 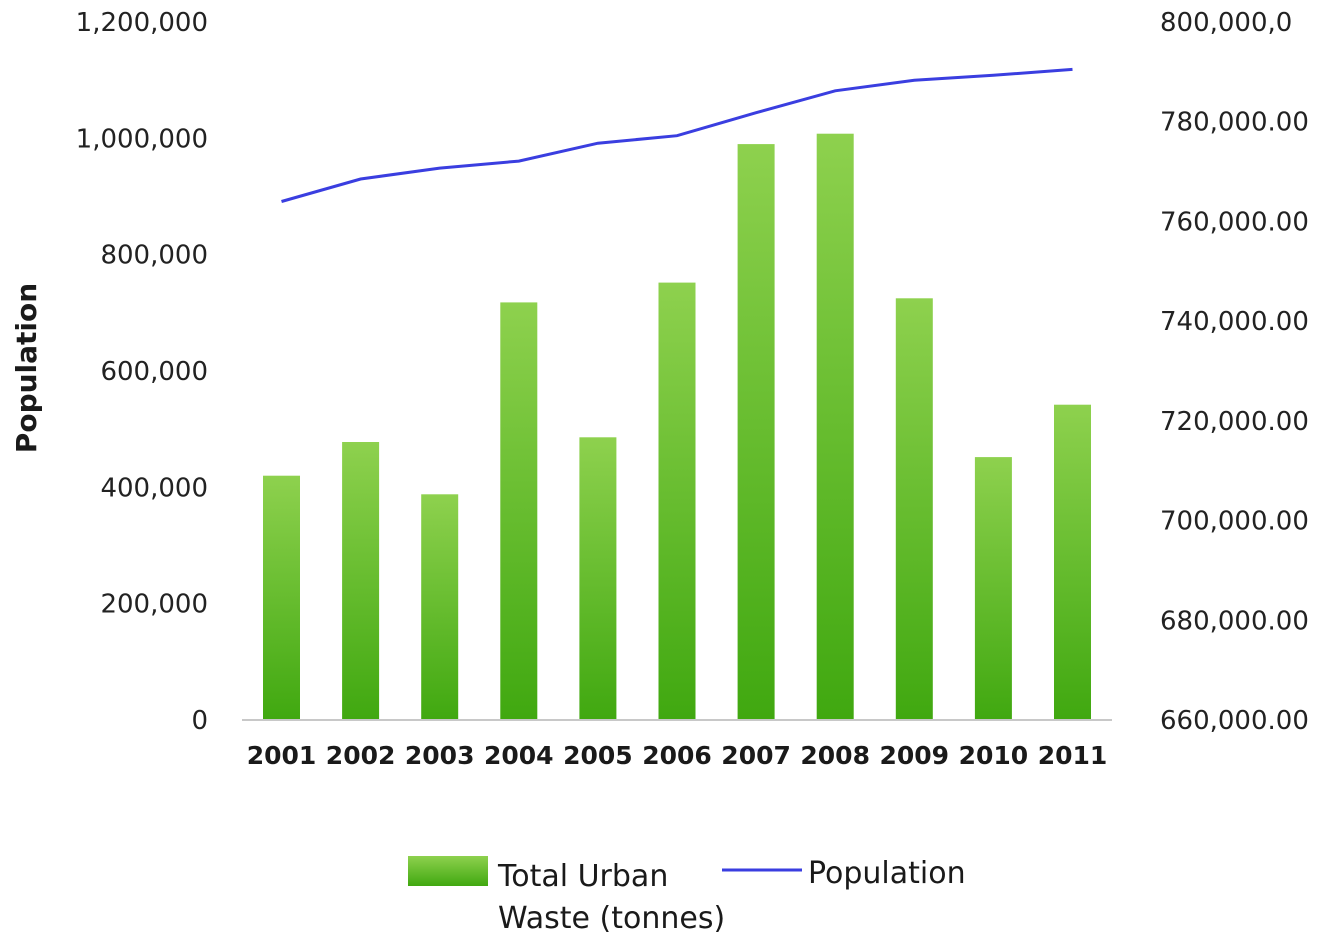 I want to click on x-tick-label: 2008, so click(x=835, y=755).